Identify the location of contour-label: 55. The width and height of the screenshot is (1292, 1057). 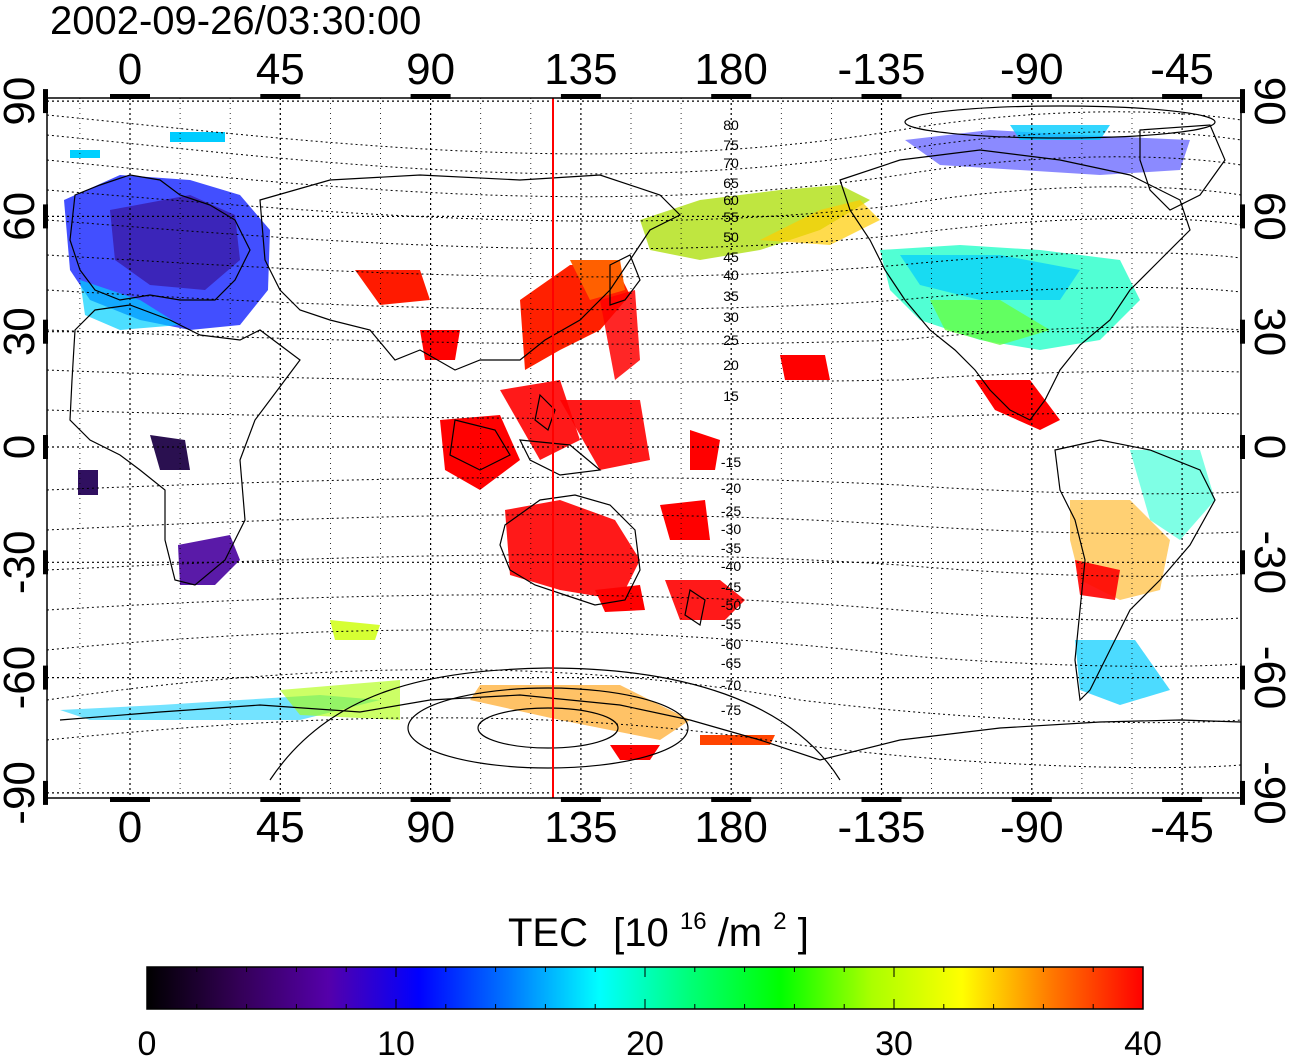
(731, 217).